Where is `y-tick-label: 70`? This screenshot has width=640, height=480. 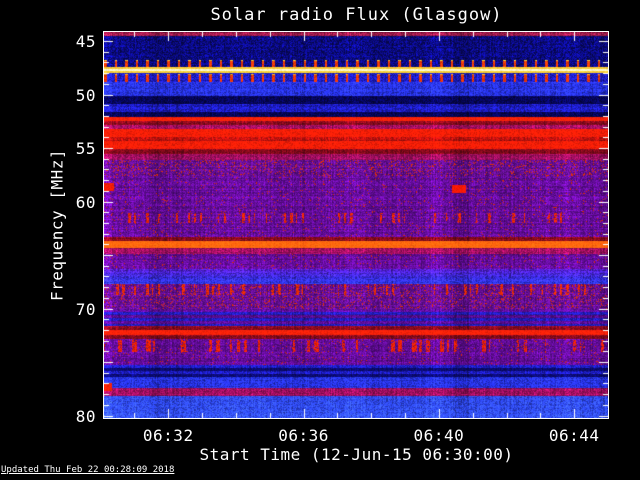
y-tick-label: 70 is located at coordinates (85, 309).